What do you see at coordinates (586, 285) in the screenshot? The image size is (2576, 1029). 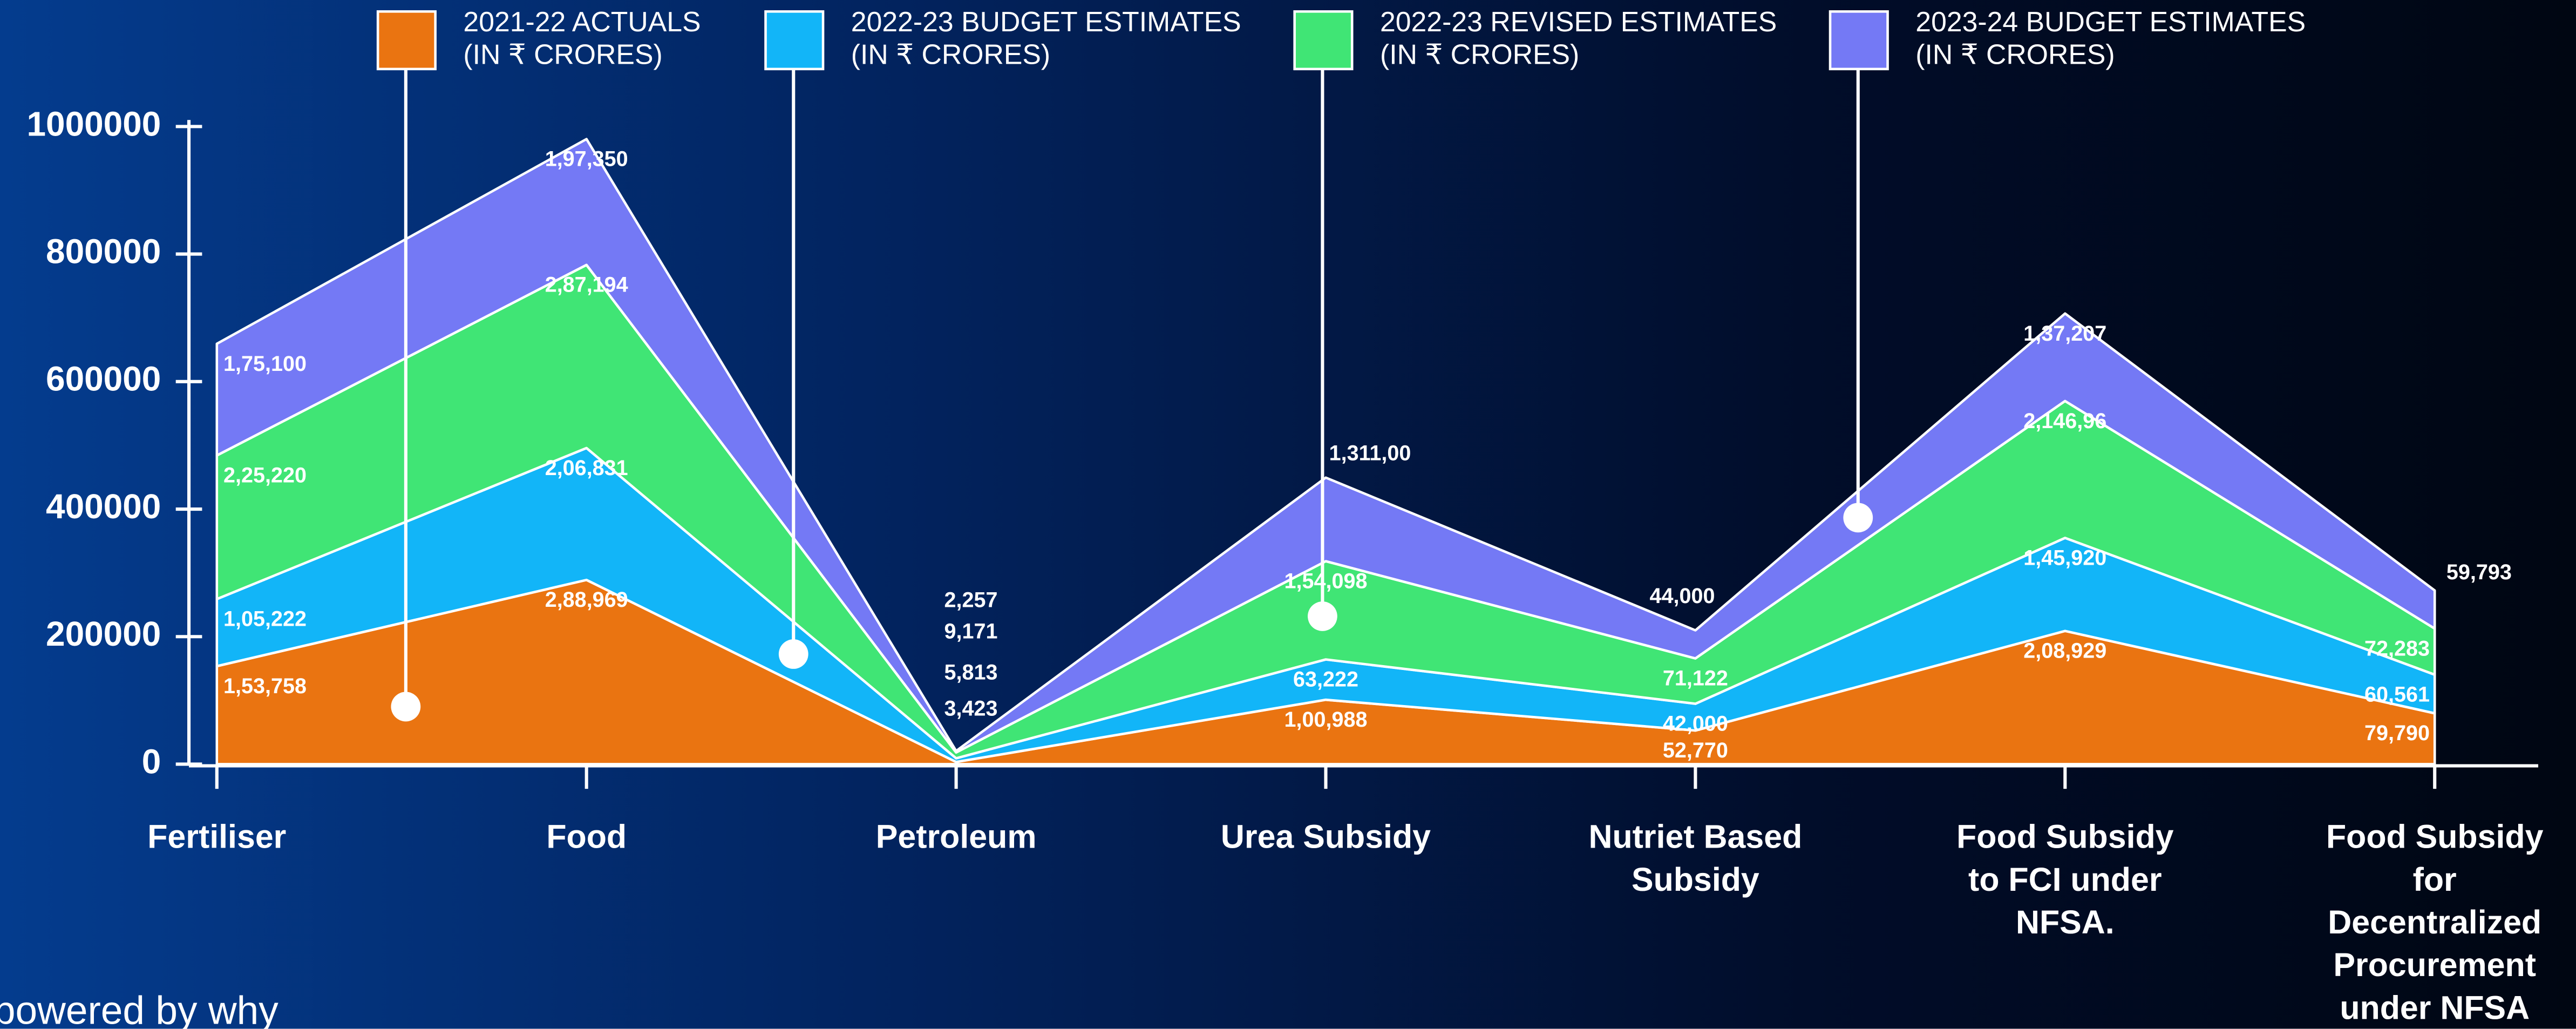 I see `value-label: 2,87,194` at bounding box center [586, 285].